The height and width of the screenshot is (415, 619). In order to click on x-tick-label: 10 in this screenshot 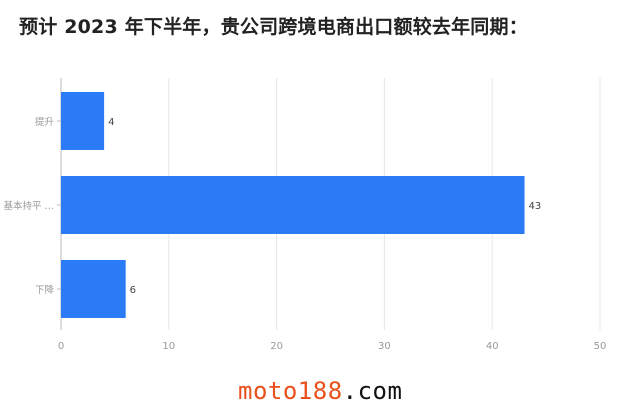, I will do `click(168, 346)`.